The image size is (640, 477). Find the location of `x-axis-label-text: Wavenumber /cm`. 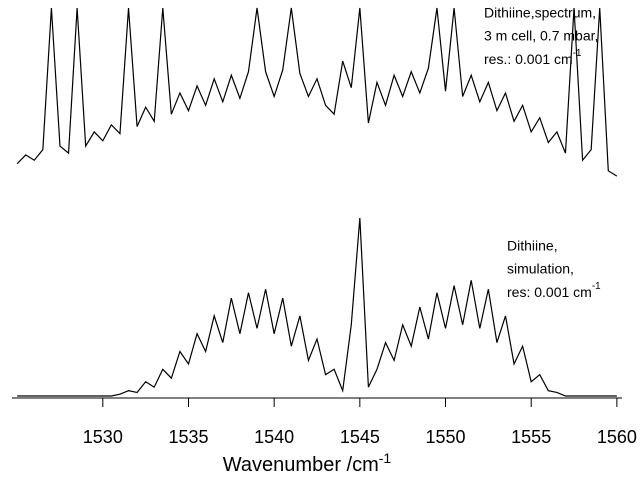

x-axis-label-text: Wavenumber /cm is located at coordinates (301, 465).